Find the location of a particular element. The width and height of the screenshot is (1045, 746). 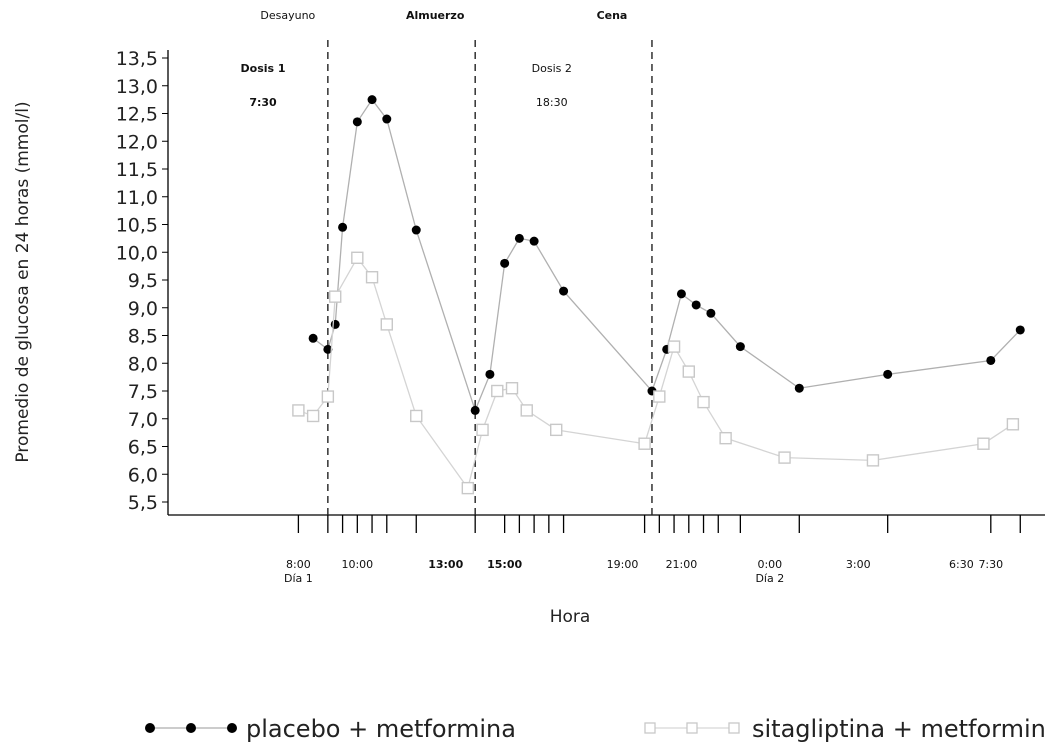

y-tick-label: 7,5 is located at coordinates (143, 392).